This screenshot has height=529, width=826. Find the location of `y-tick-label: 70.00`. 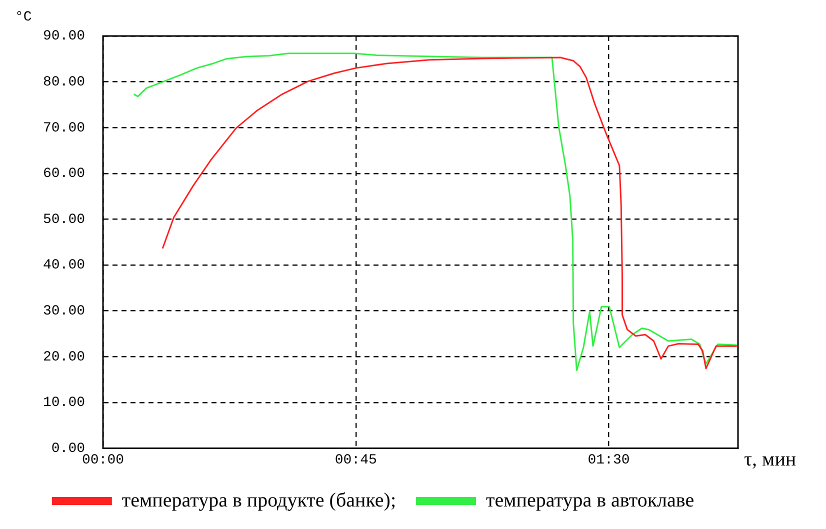

y-tick-label: 70.00 is located at coordinates (63, 128).